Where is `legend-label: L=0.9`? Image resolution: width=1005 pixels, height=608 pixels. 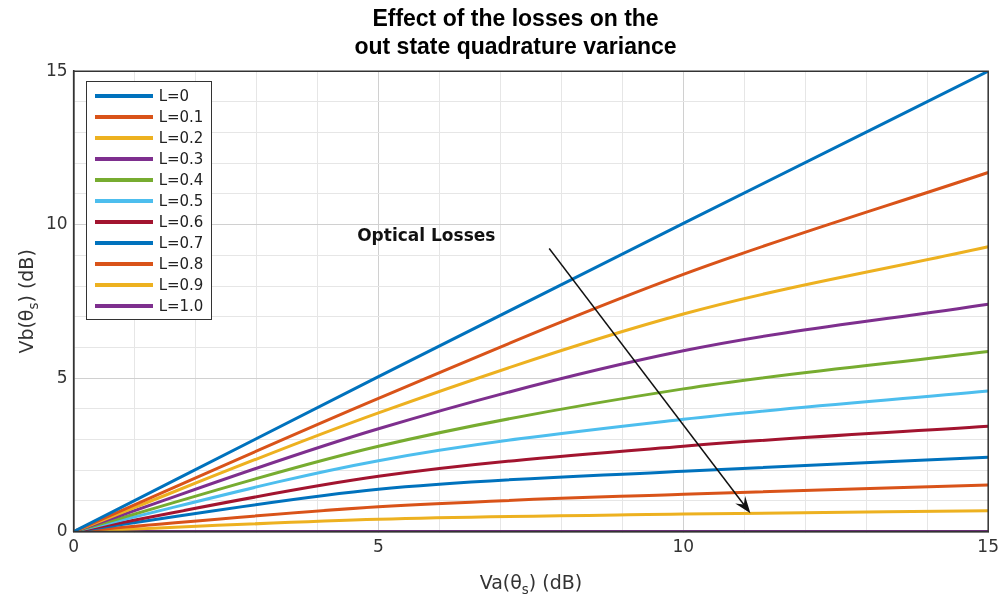 legend-label: L=0.9 is located at coordinates (181, 284).